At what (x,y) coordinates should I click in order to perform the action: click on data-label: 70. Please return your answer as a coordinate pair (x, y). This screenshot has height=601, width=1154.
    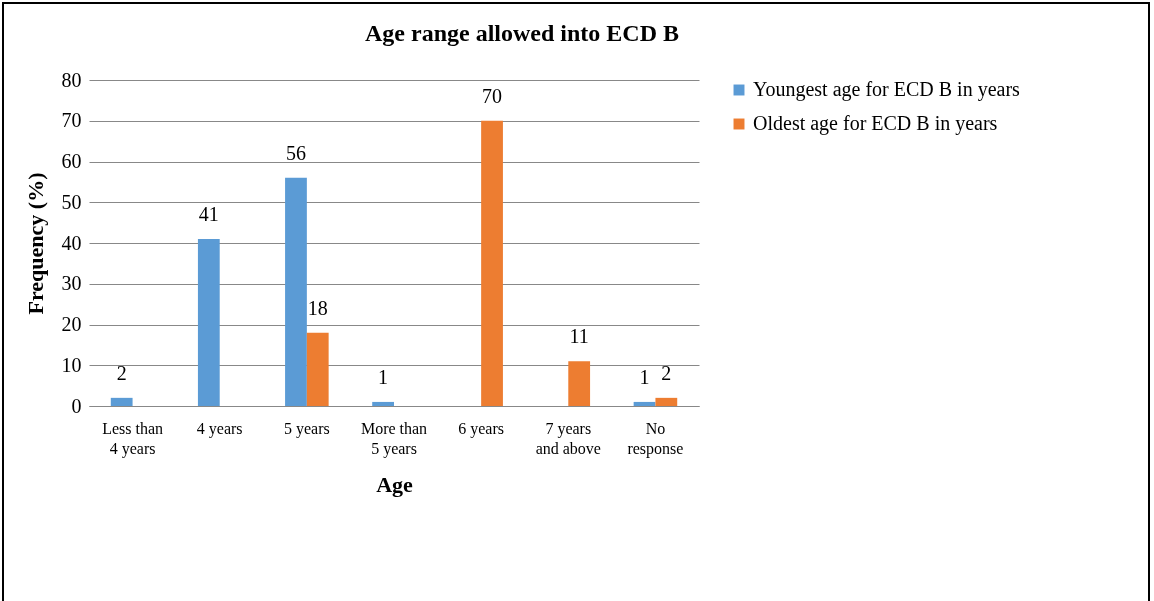
    Looking at the image, I should click on (492, 95).